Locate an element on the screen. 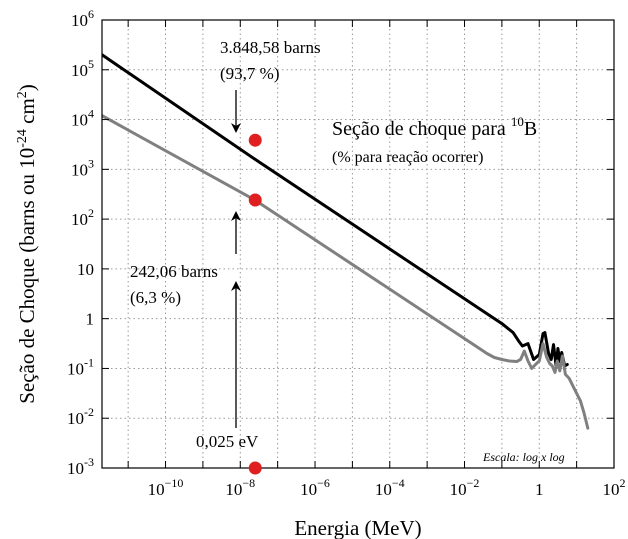  y-axis-title: Seção de Choque (barns ou 10-24 cm2) is located at coordinates (27, 244).